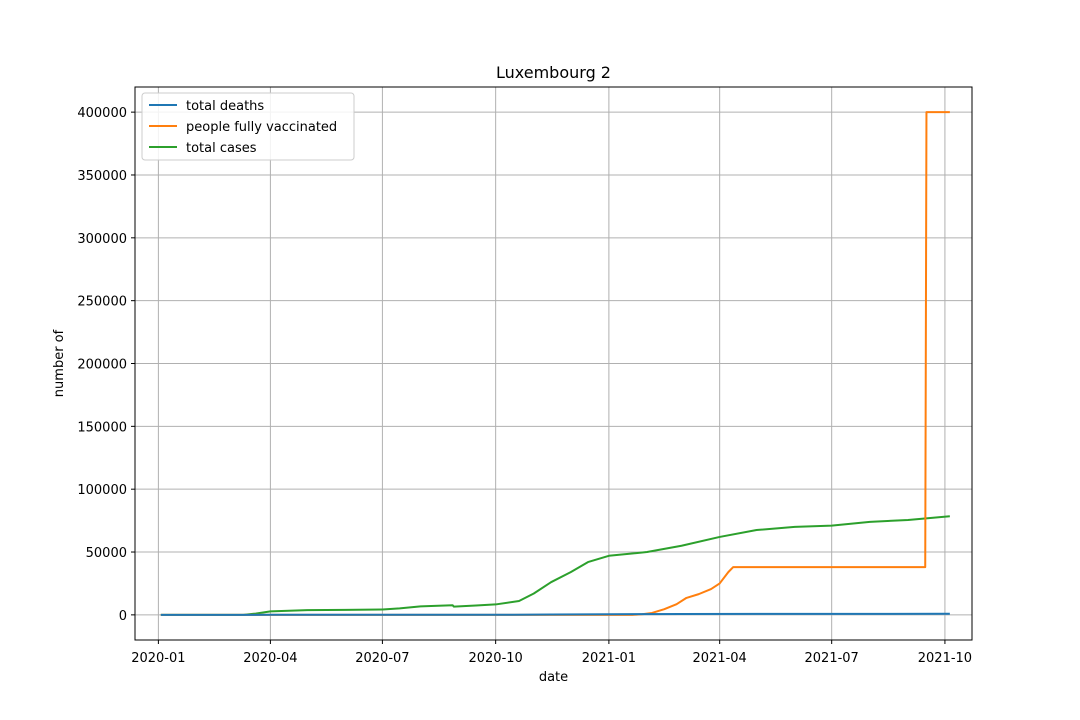  I want to click on y-tick-label: 350000, so click(102, 176).